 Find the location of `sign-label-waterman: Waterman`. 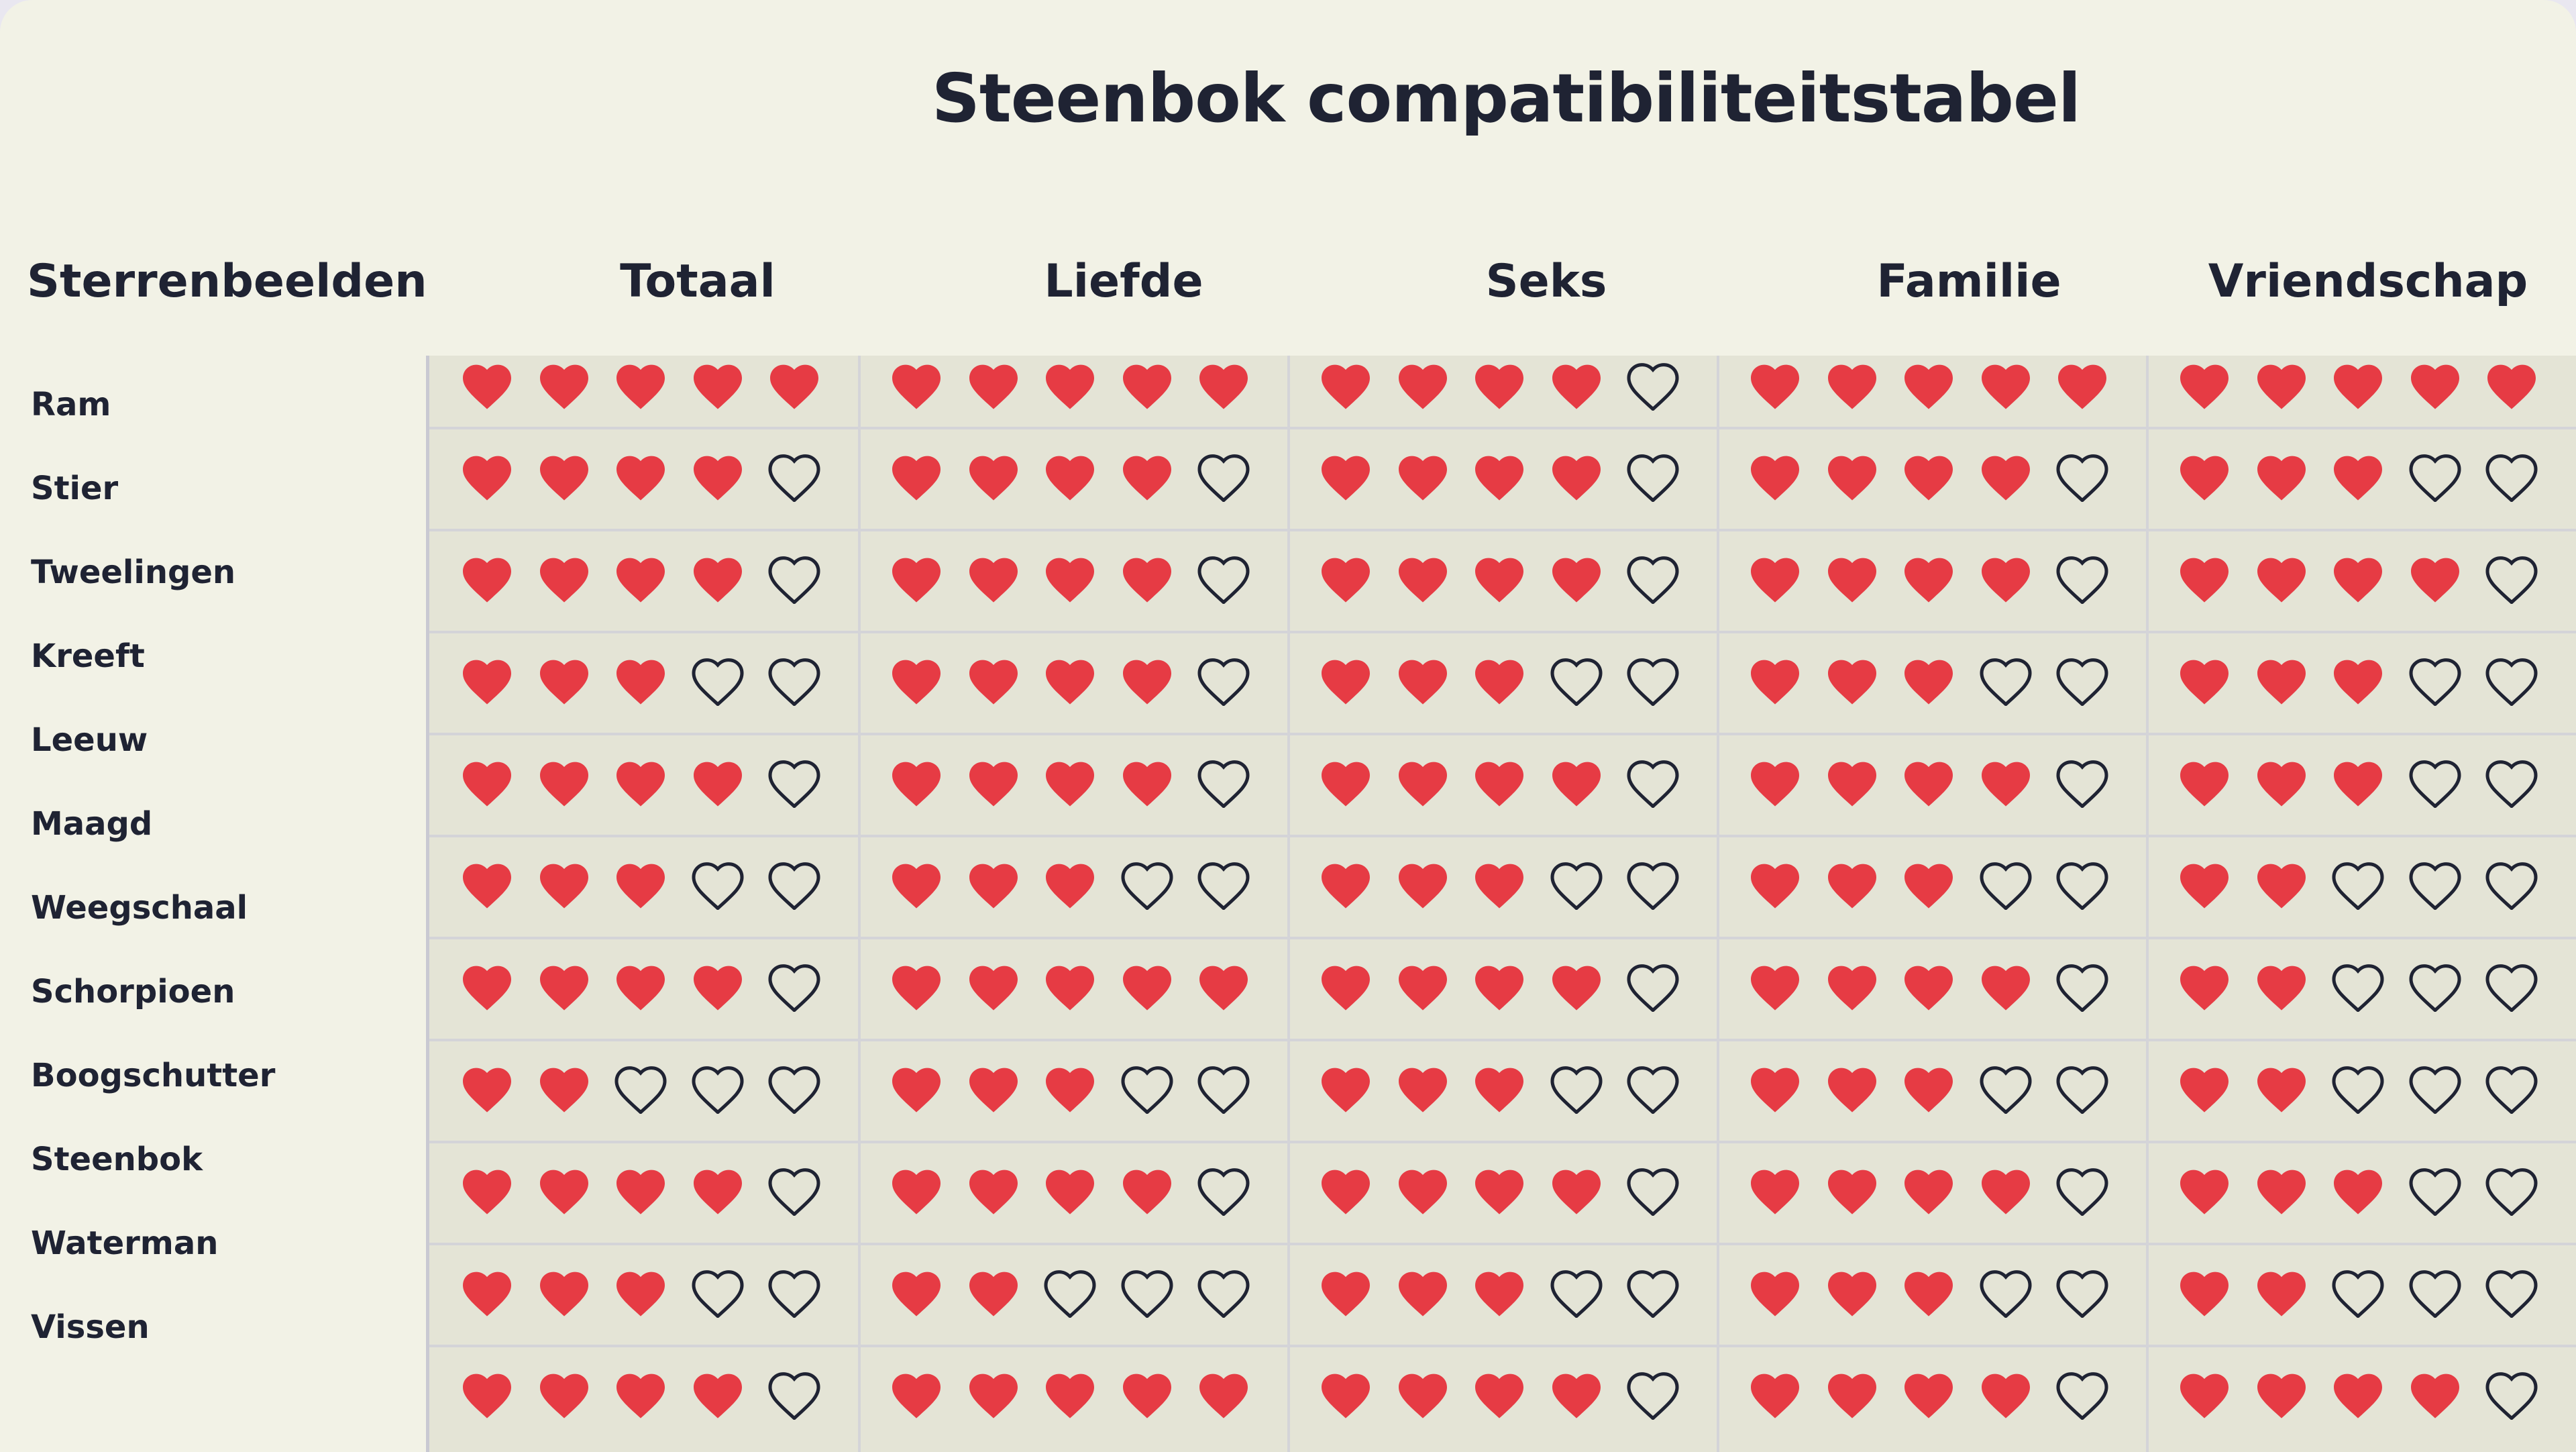

sign-label-waterman: Waterman is located at coordinates (125, 1244).